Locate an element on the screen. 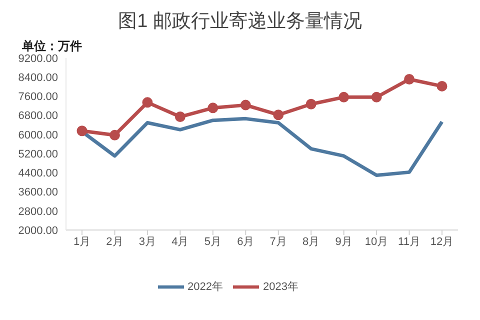  x-tick-label: 11月 is located at coordinates (409, 242).